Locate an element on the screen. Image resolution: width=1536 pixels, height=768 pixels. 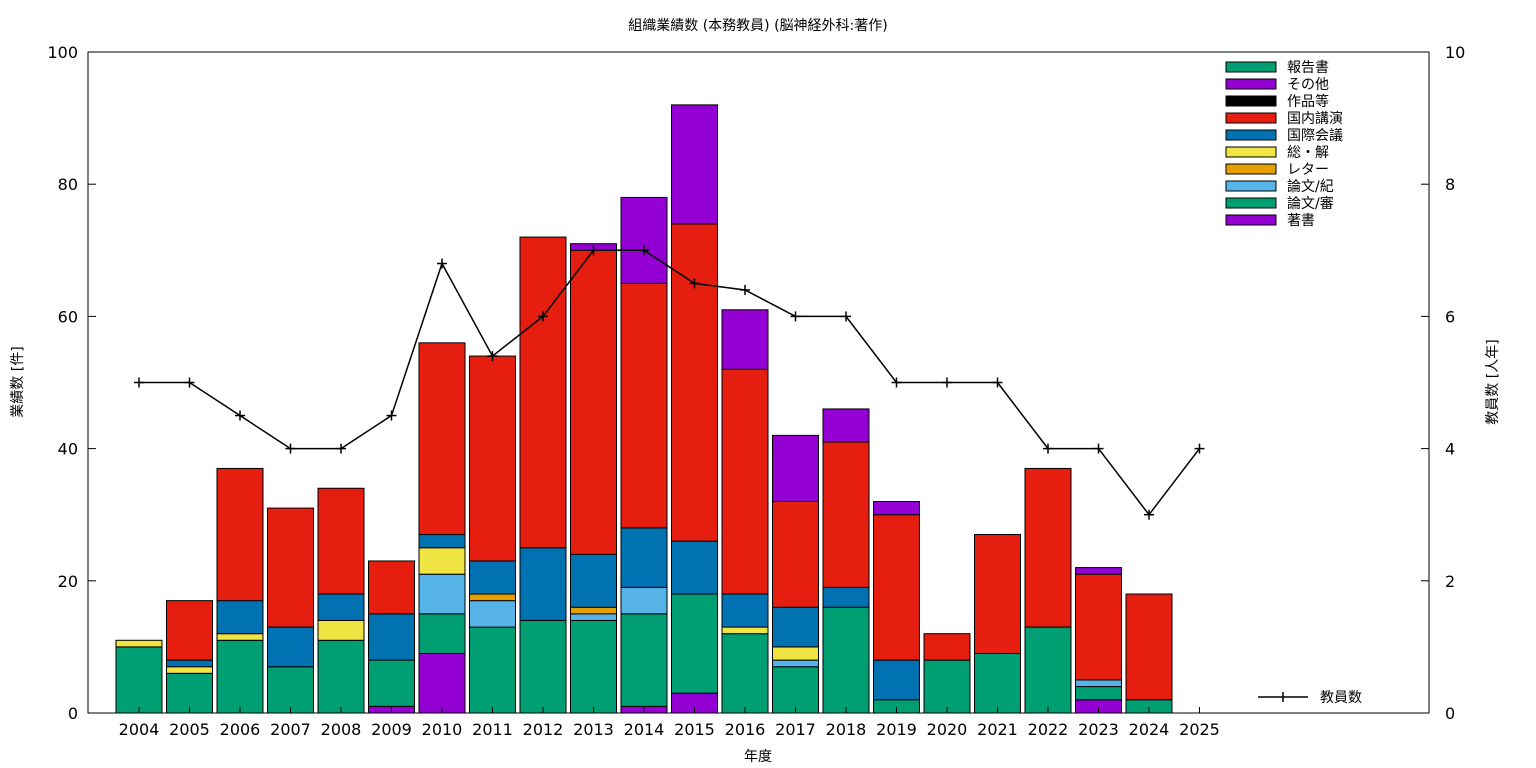
x-tick-label: 2007 is located at coordinates (290, 729).